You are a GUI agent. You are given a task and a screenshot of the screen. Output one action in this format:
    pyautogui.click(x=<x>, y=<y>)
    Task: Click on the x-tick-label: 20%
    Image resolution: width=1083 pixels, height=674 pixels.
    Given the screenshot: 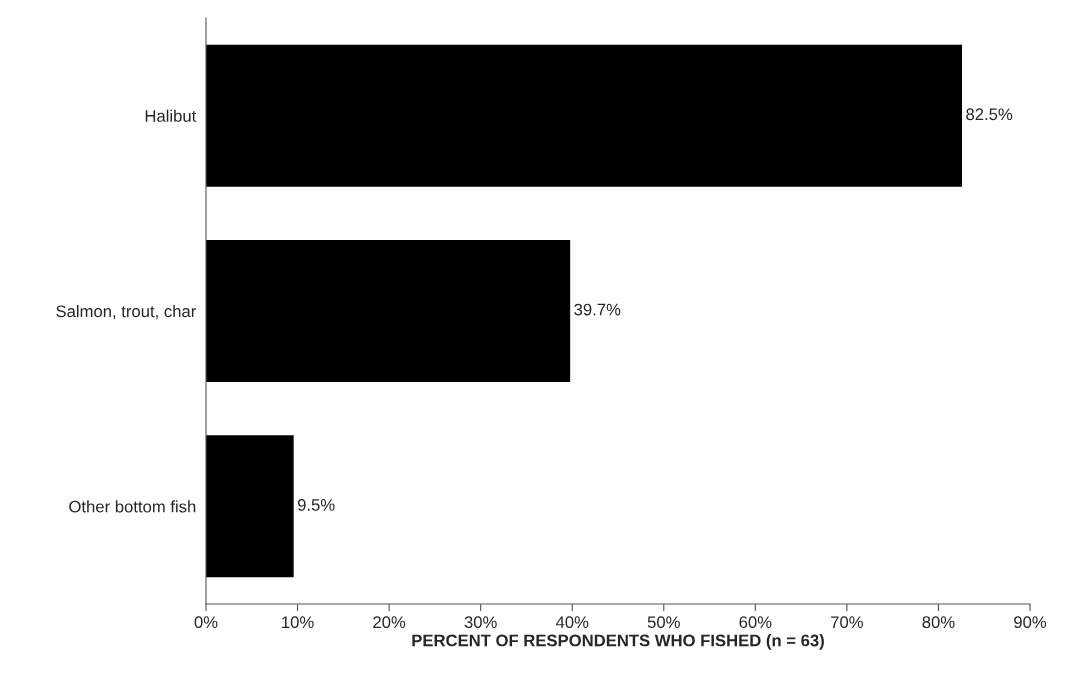 What is the action you would take?
    pyautogui.click(x=389, y=622)
    